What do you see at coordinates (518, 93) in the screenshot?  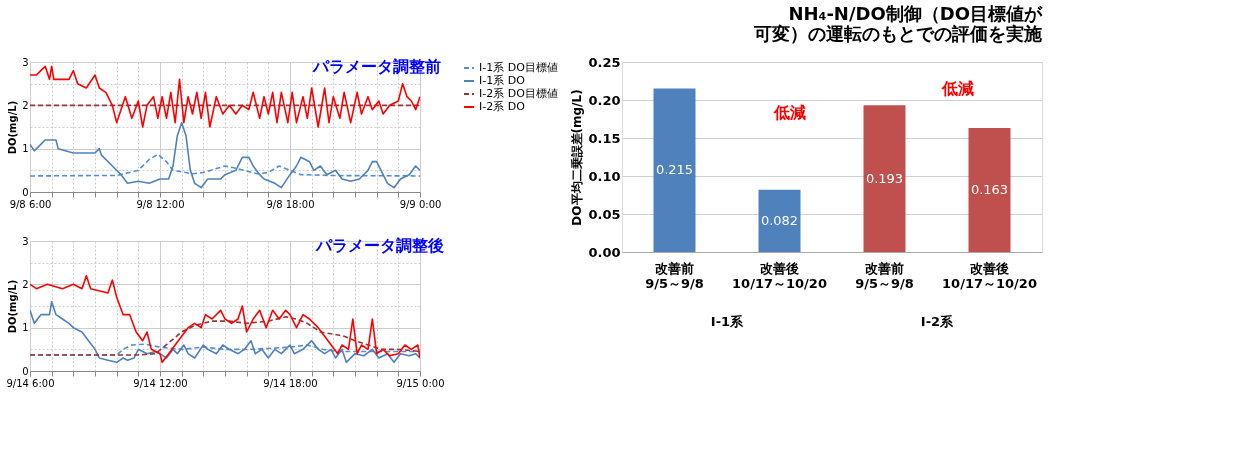 I see `legend-label: Ⅰ-2系 DO目標値` at bounding box center [518, 93].